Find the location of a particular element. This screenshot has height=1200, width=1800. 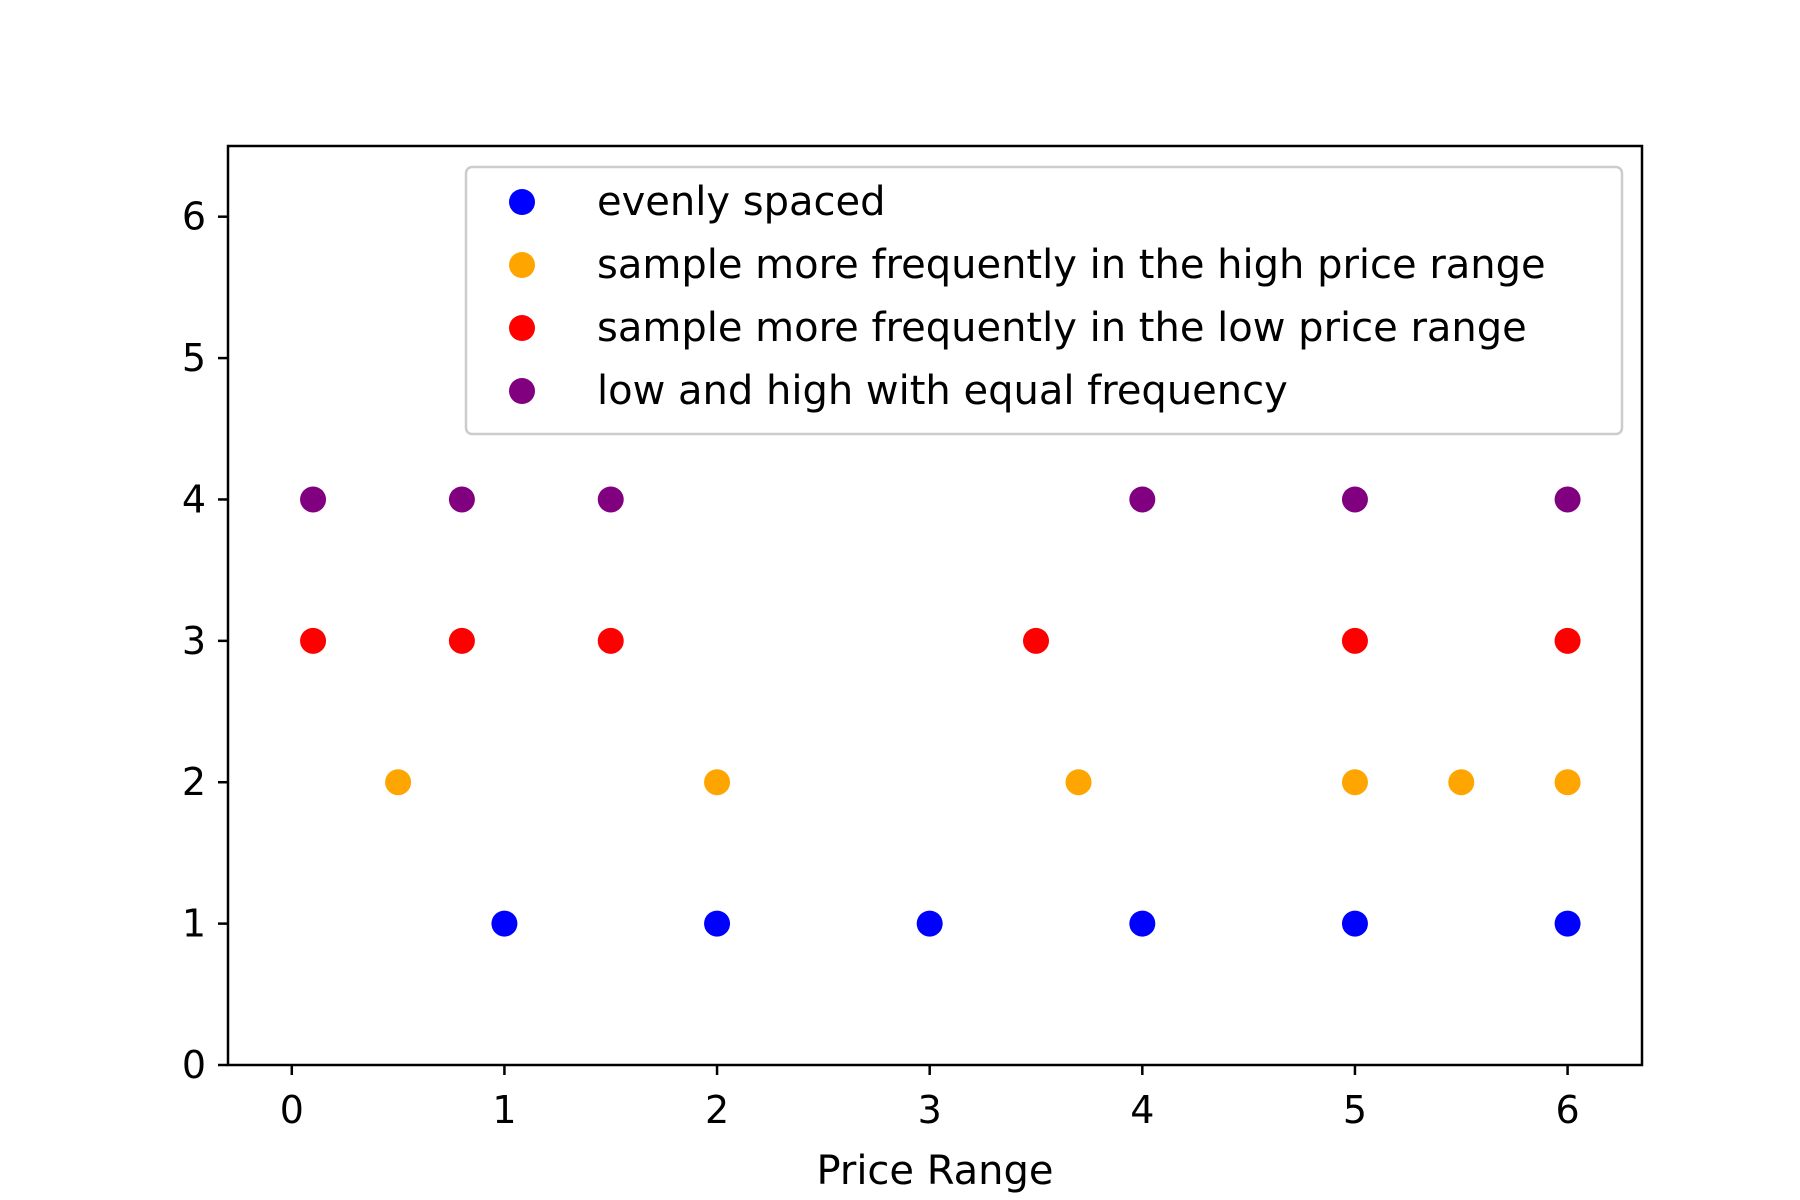

y-tick-label: 1 is located at coordinates (194, 924).